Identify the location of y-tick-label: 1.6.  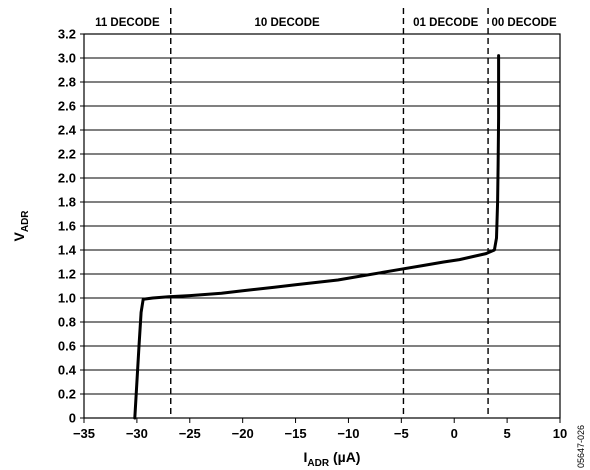
(67, 226).